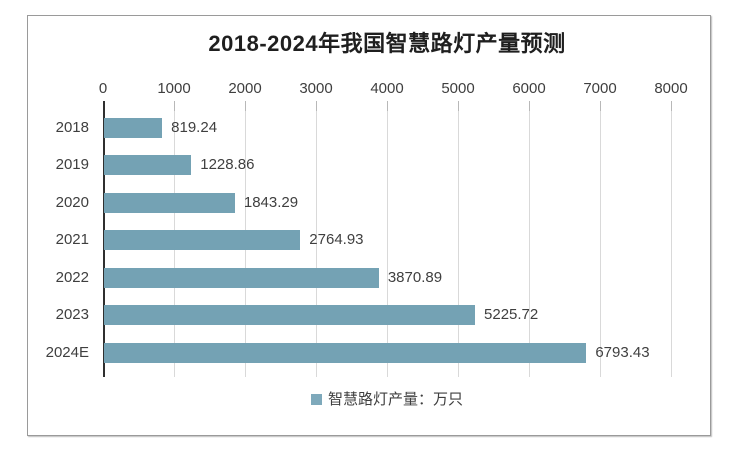 This screenshot has width=740, height=464. I want to click on chart-title: 2018-2024年我国智慧路灯产量预测, so click(387, 43).